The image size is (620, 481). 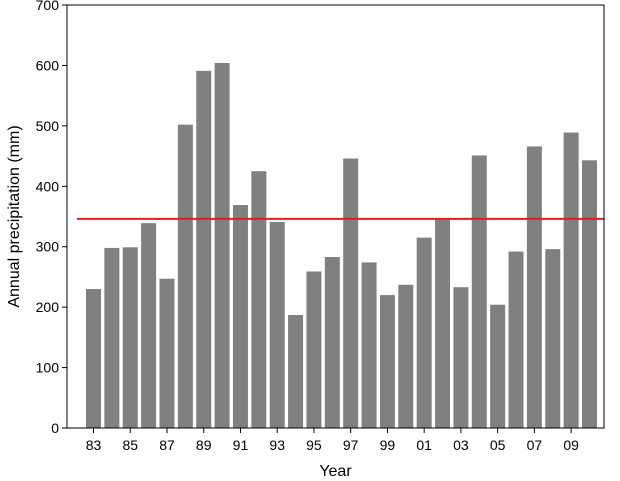 I want to click on bar-2003, so click(x=461, y=357).